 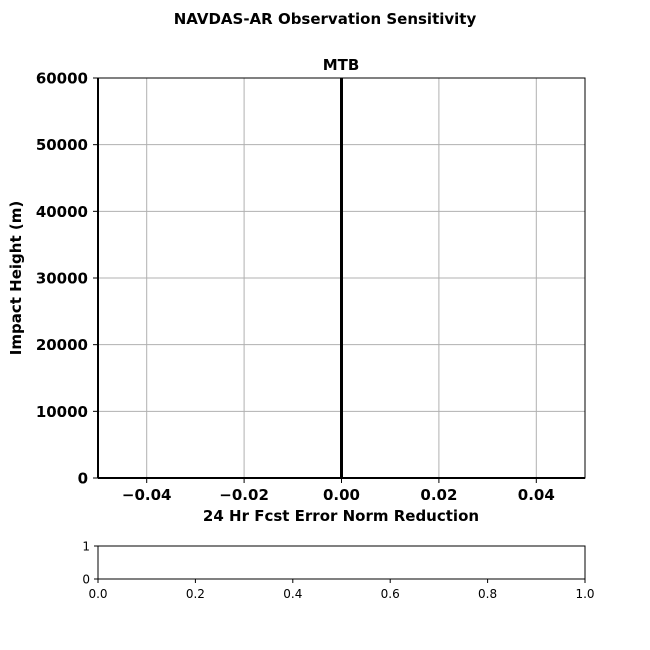 What do you see at coordinates (341, 590) in the screenshot?
I see `secondary-x-axis-ticks: 0.0 0.2 0.4 0.6 0.8 1.0` at bounding box center [341, 590].